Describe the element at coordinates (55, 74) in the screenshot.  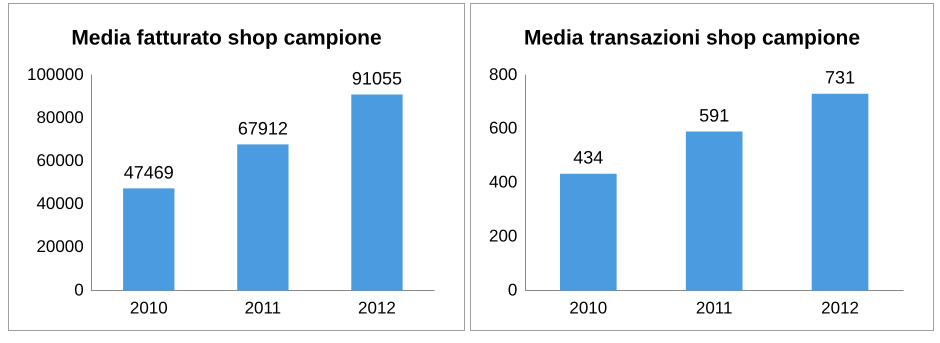
I see `y-tick-label: 100000` at that location.